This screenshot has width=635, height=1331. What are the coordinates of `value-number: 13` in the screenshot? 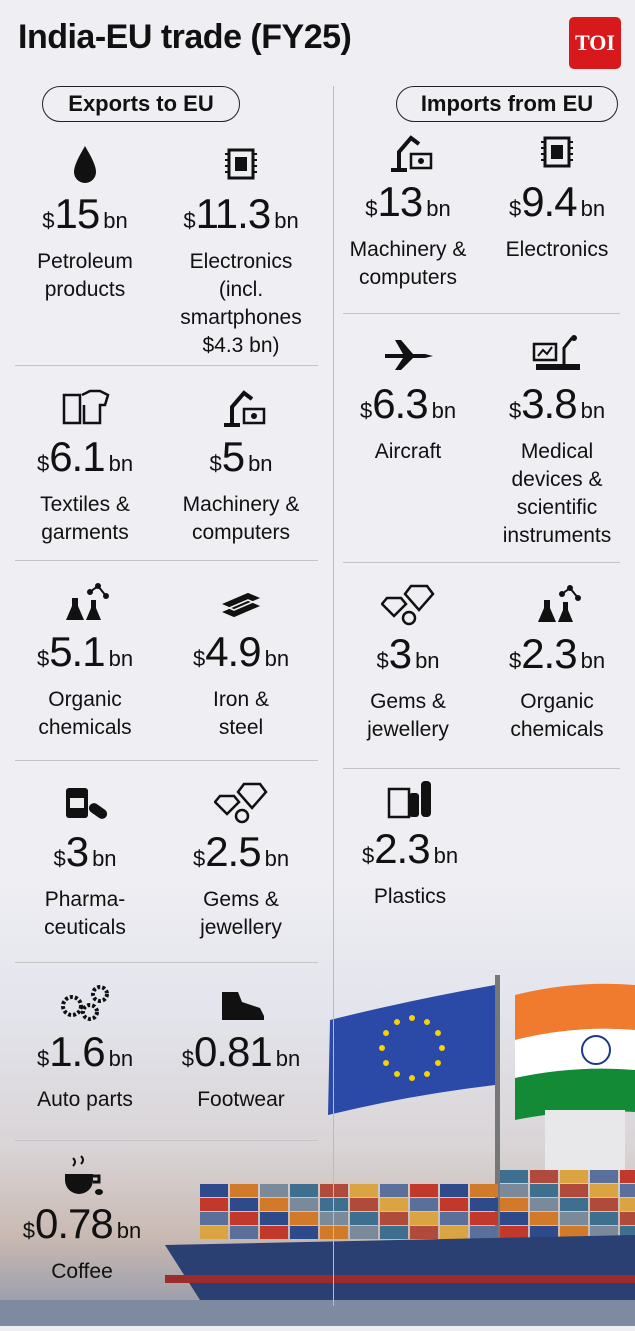 It's located at (400, 201).